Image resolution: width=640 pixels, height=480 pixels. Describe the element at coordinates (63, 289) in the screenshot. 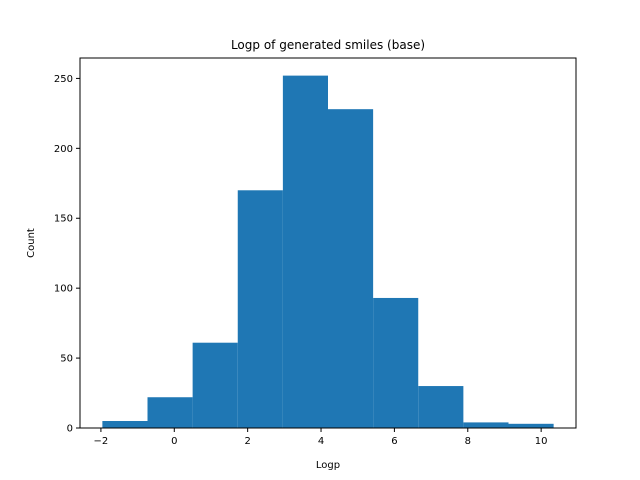

I see `y-tick-label: 100` at that location.